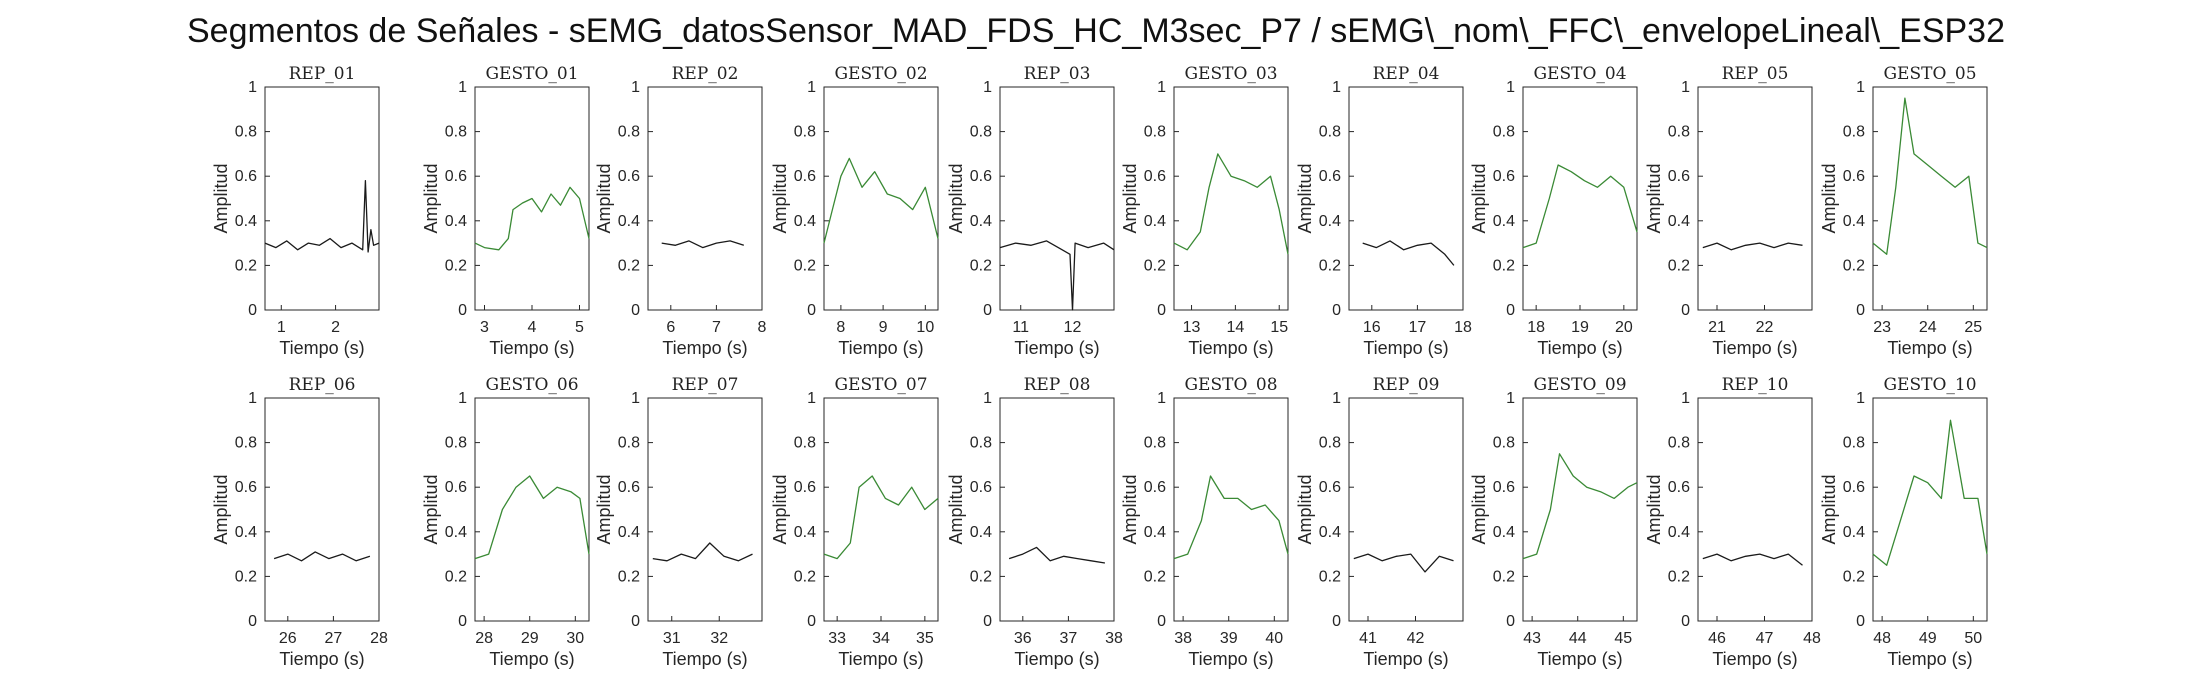  What do you see at coordinates (1368, 638) in the screenshot?
I see `x-tick-label: 41` at bounding box center [1368, 638].